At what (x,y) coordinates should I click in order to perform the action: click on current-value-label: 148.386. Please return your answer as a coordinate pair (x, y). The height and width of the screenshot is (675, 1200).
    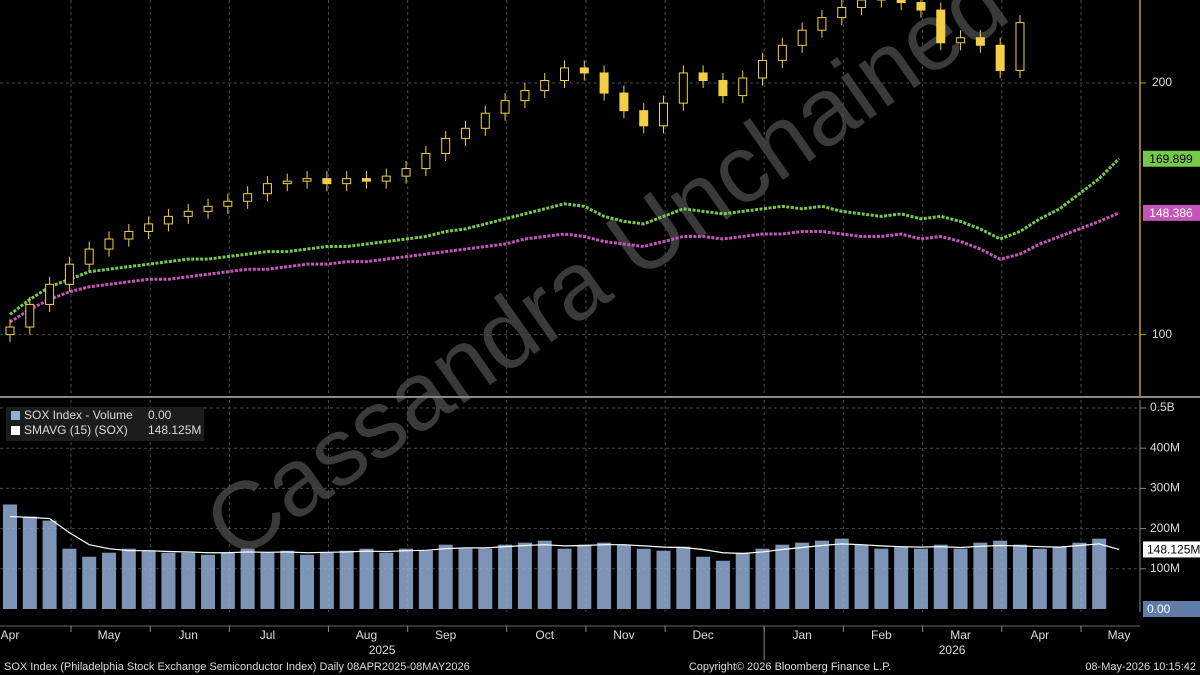
    Looking at the image, I should click on (1171, 213).